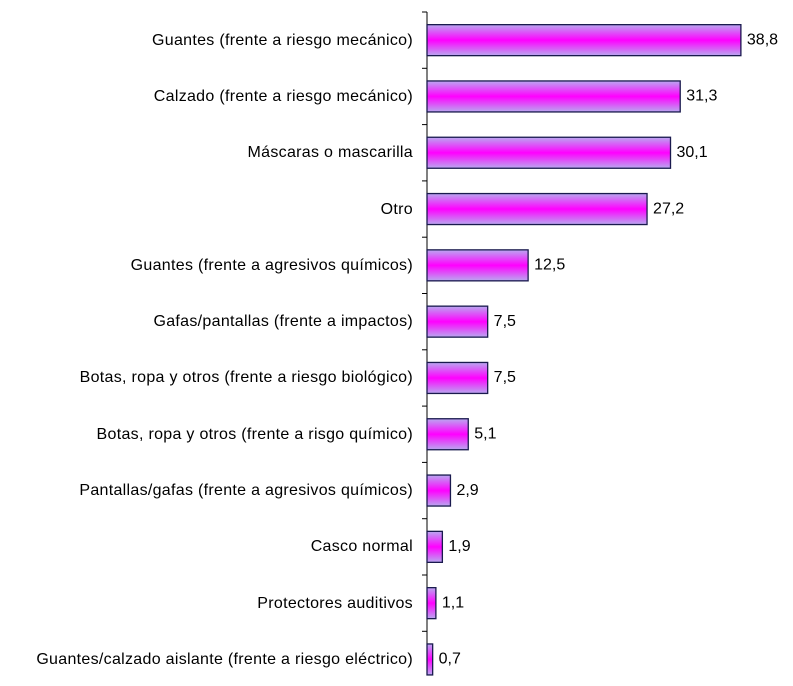 The width and height of the screenshot is (793, 686). Describe the element at coordinates (210, 547) in the screenshot. I see `category-label-box: Casco normal` at that location.